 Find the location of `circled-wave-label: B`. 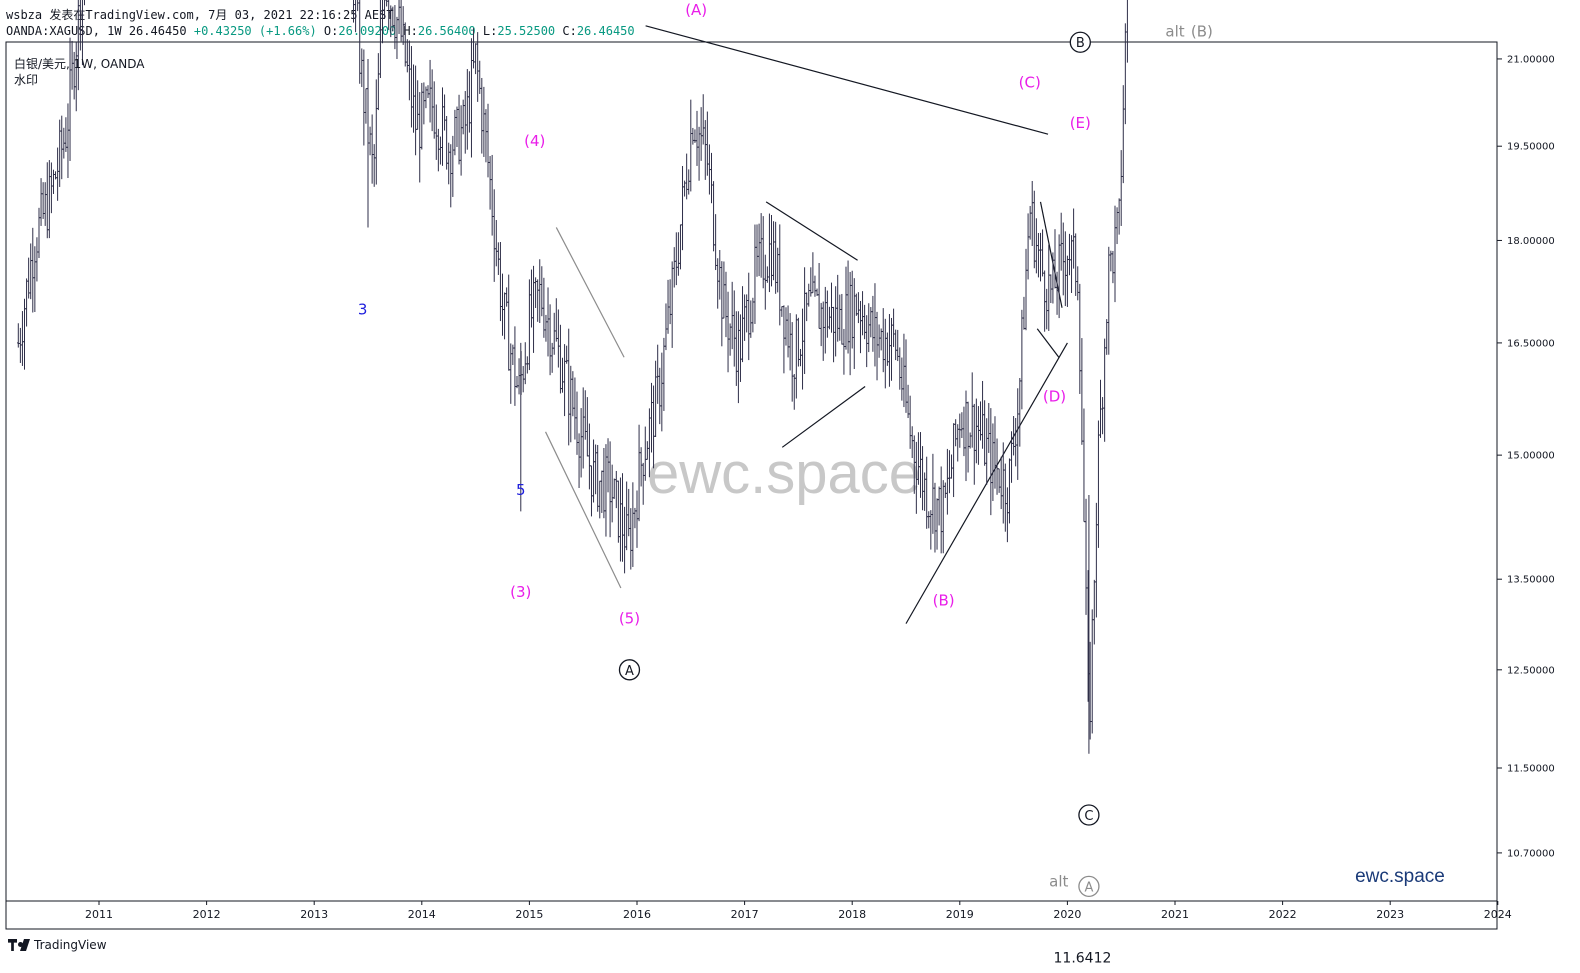

circled-wave-label: B is located at coordinates (1080, 42).